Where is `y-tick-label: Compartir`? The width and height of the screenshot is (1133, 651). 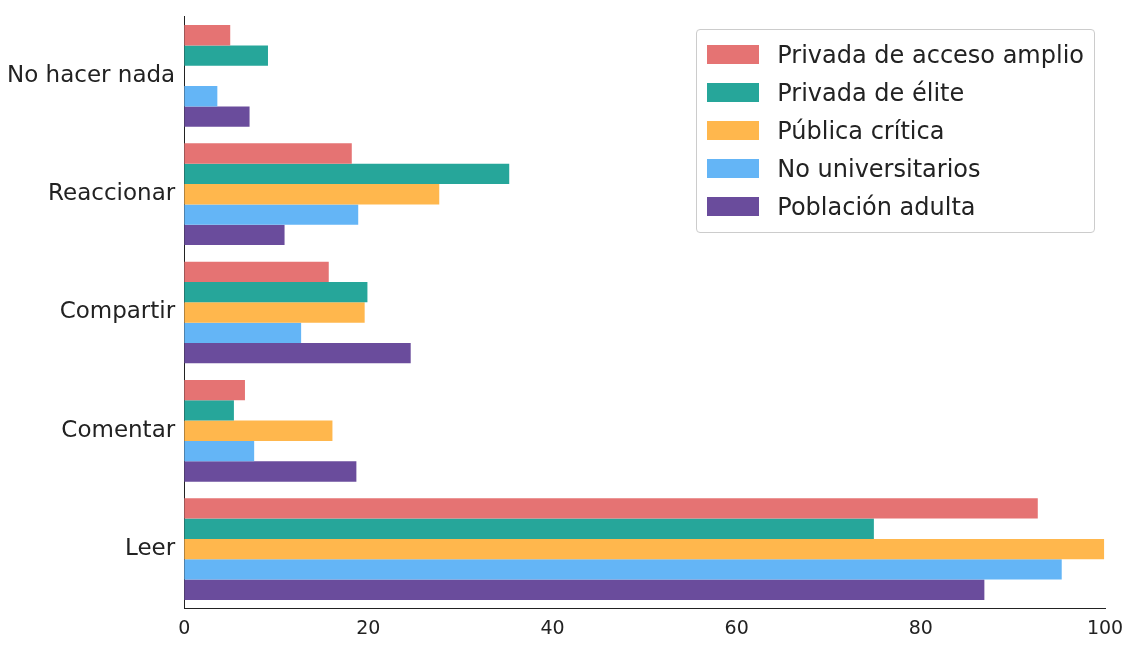 y-tick-label: Compartir is located at coordinates (117, 310).